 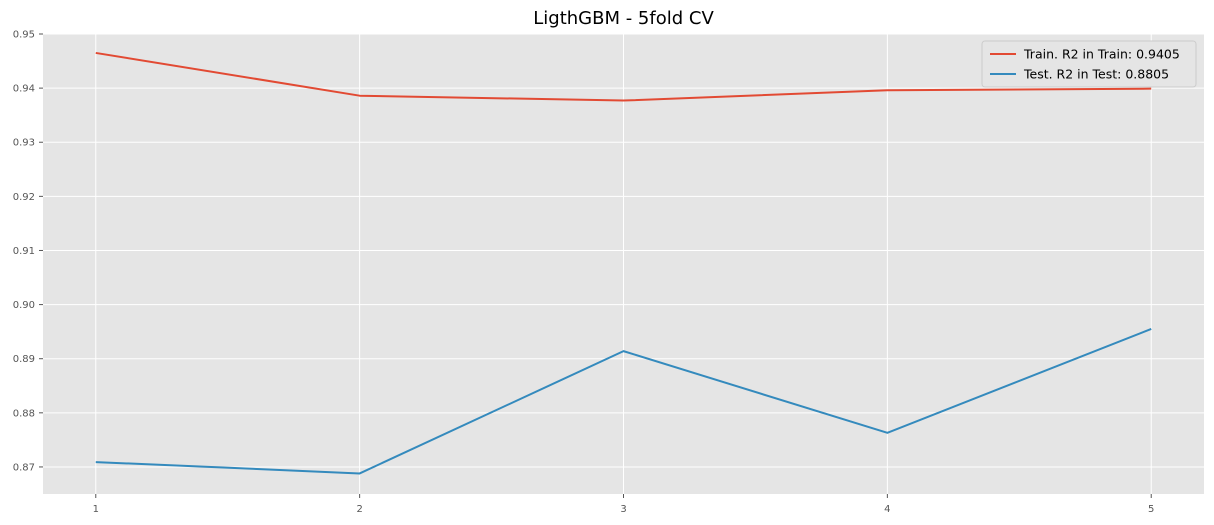 I want to click on x-tick-label: 2, so click(x=359, y=509).